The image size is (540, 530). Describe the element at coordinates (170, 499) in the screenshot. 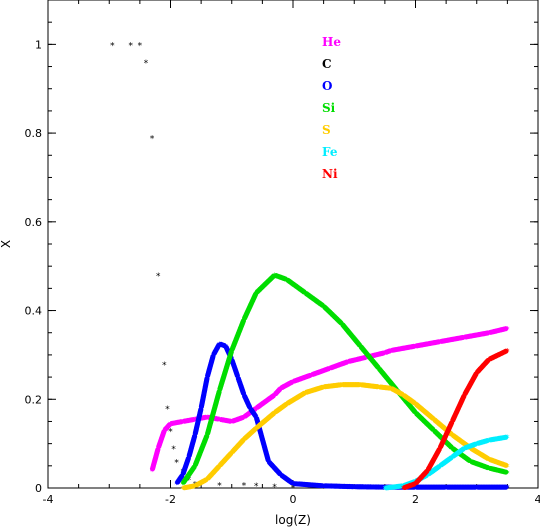

I see `x-tick-label: -2` at that location.